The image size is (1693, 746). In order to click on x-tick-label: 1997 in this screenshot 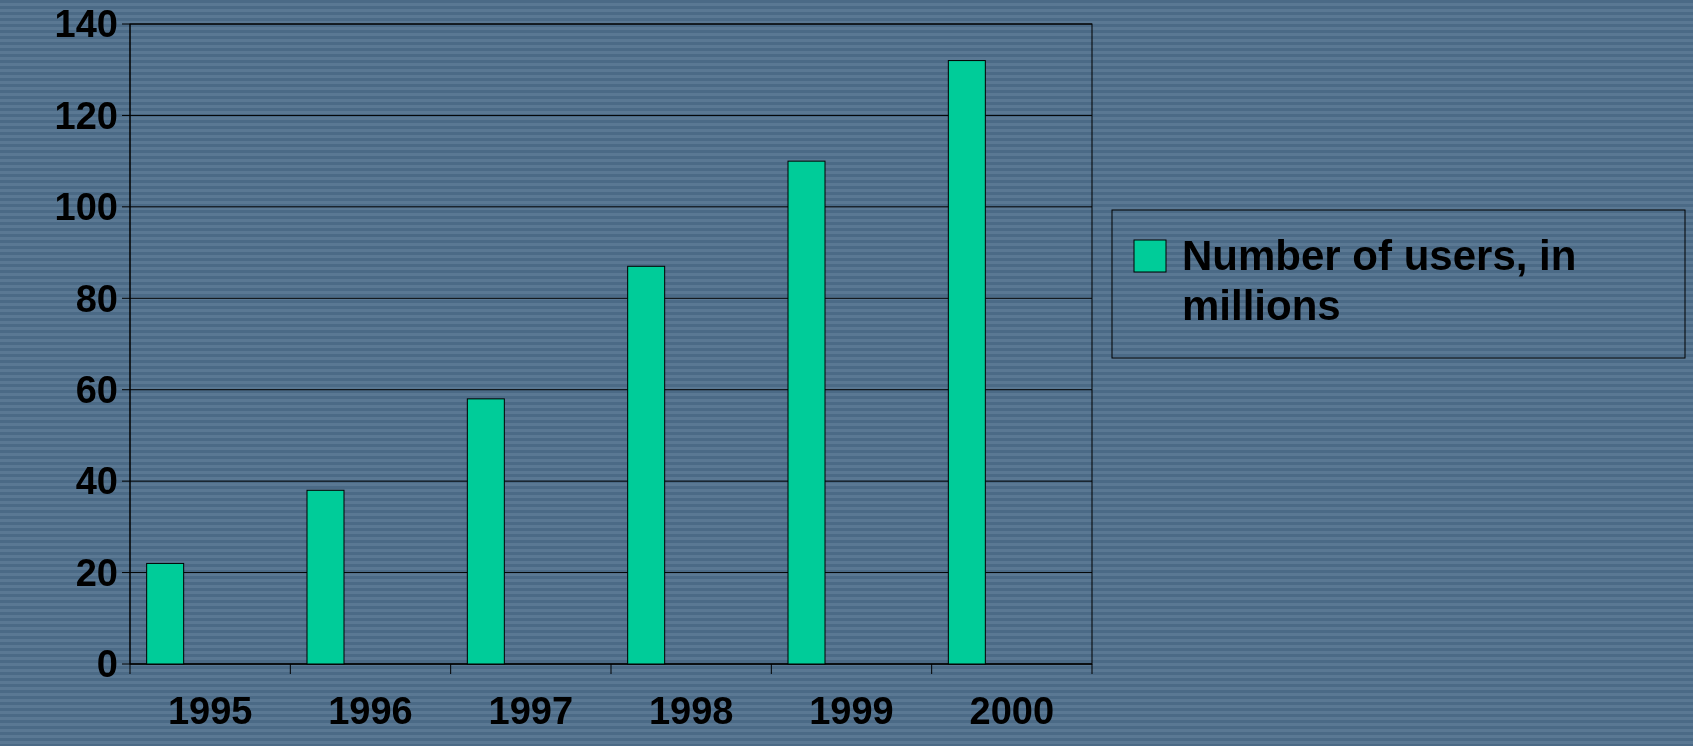, I will do `click(531, 711)`.